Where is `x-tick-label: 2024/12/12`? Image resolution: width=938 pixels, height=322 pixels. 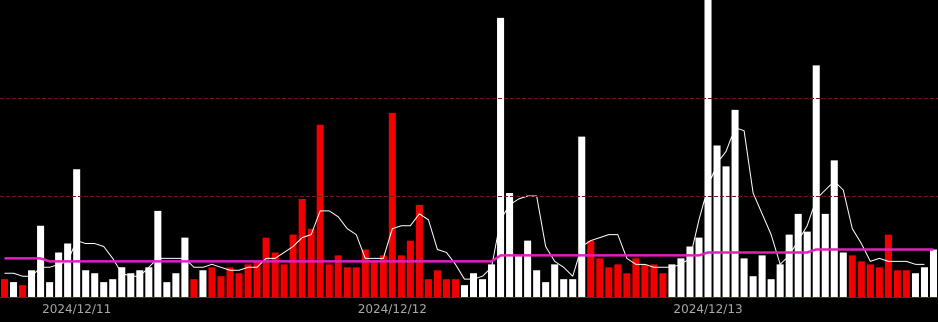 x-tick-label: 2024/12/12 is located at coordinates (392, 309).